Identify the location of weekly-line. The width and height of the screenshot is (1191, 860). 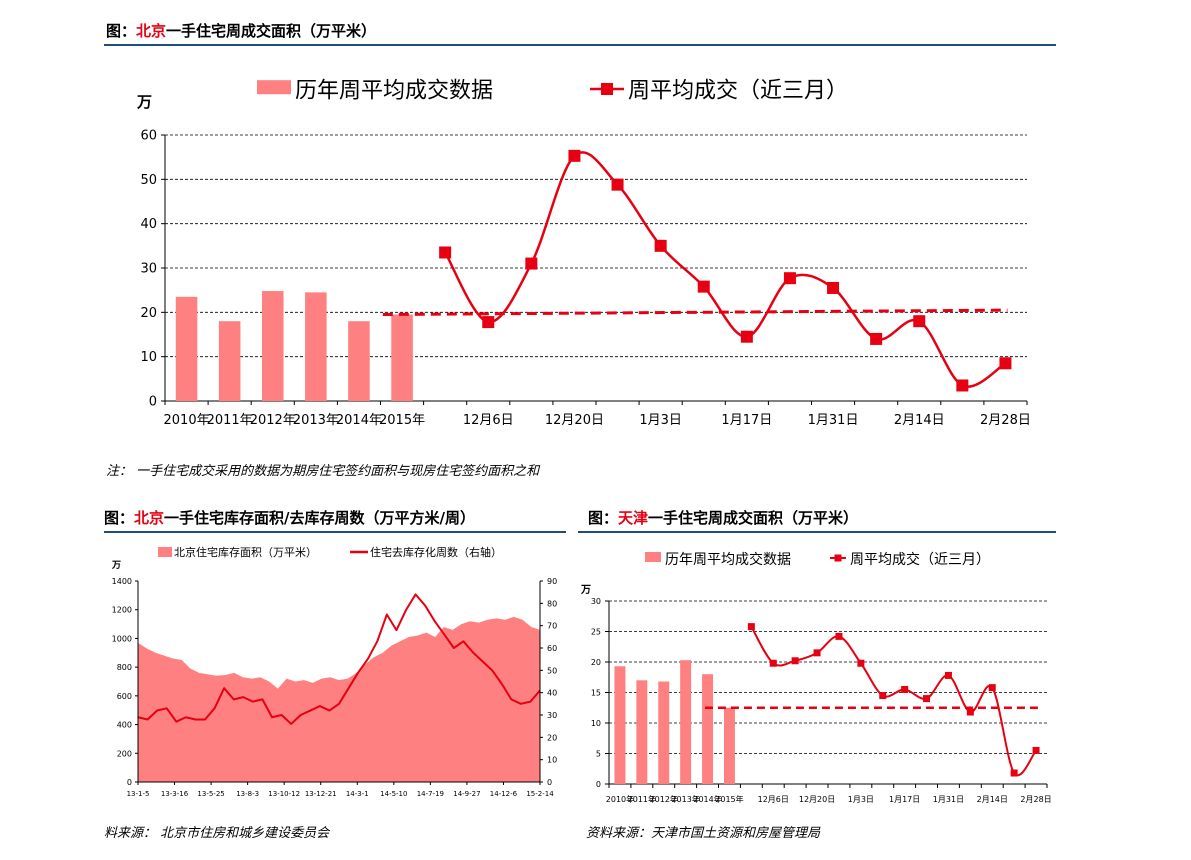
(893, 701).